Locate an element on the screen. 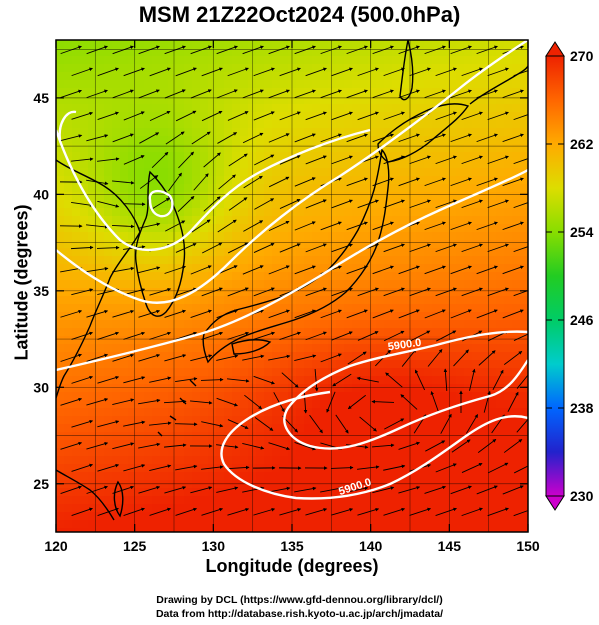 The height and width of the screenshot is (625, 599). y-tick-label: 35 is located at coordinates (41, 291).